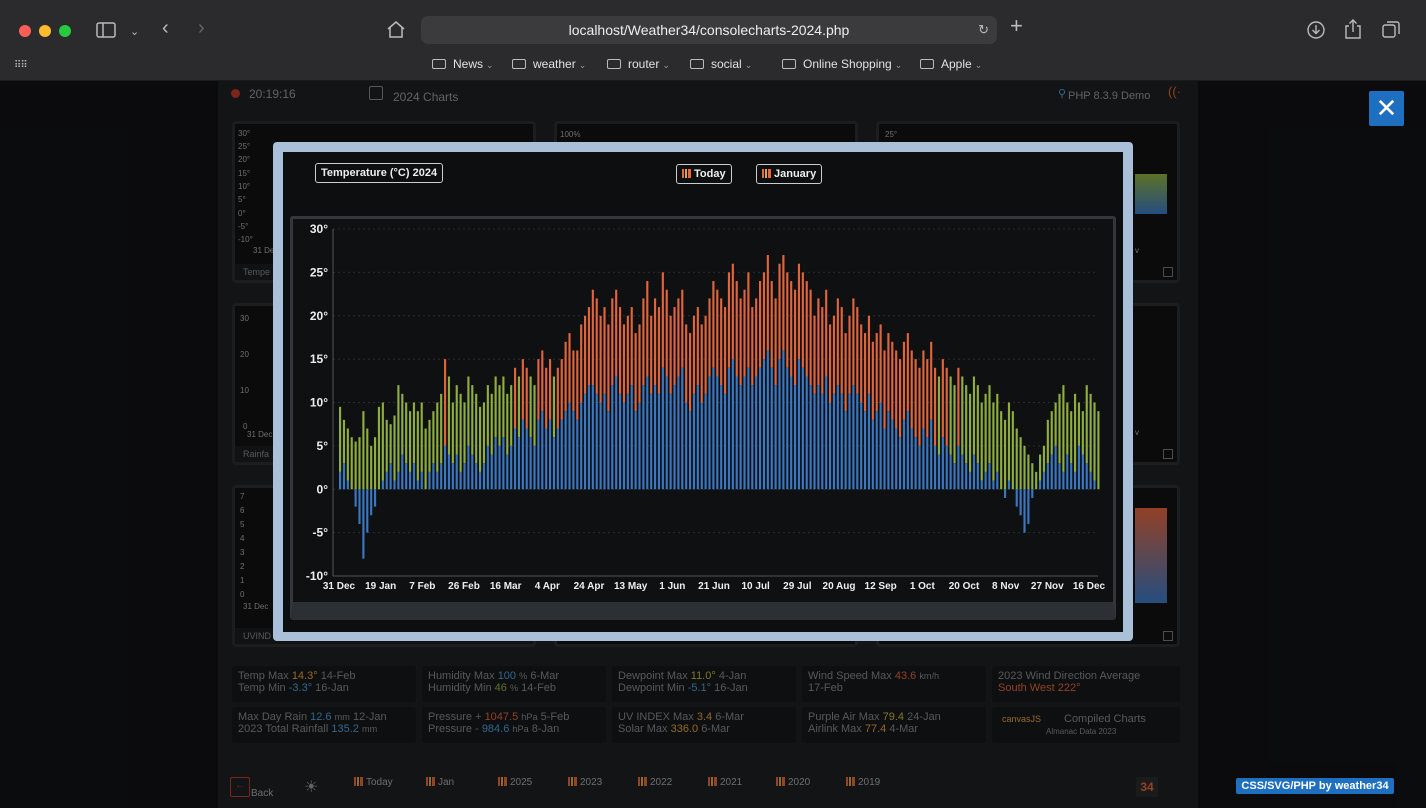 The width and height of the screenshot is (1426, 808). I want to click on bookmark-router: router ⌄, so click(638, 64).